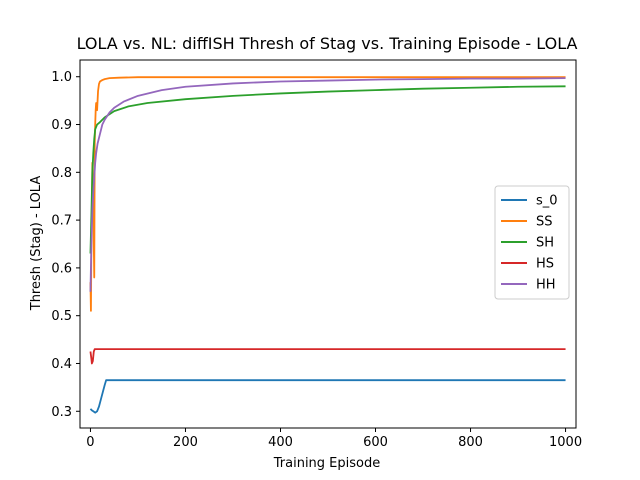  I want to click on y-tick-label: 0.3, so click(61, 412).